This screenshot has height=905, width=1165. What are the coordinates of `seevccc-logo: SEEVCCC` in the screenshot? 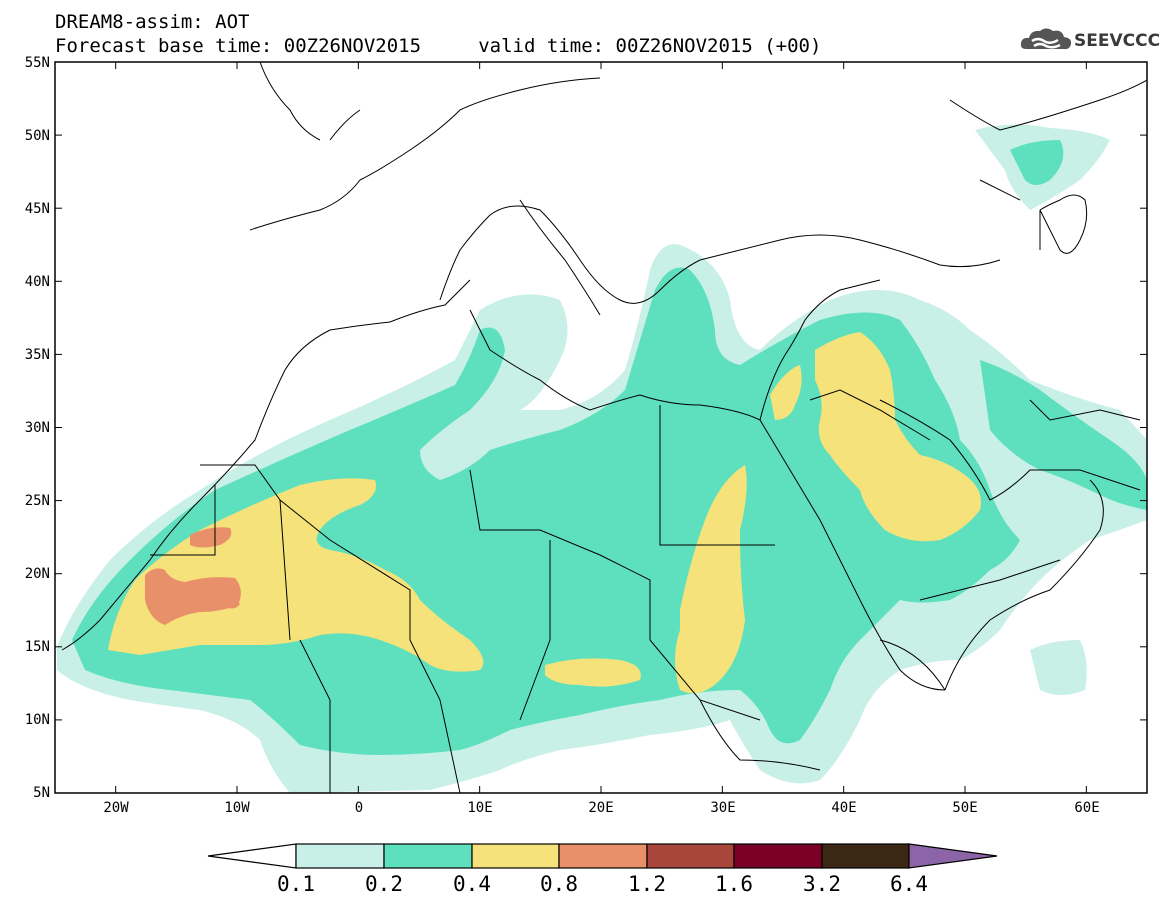 It's located at (1089, 40).